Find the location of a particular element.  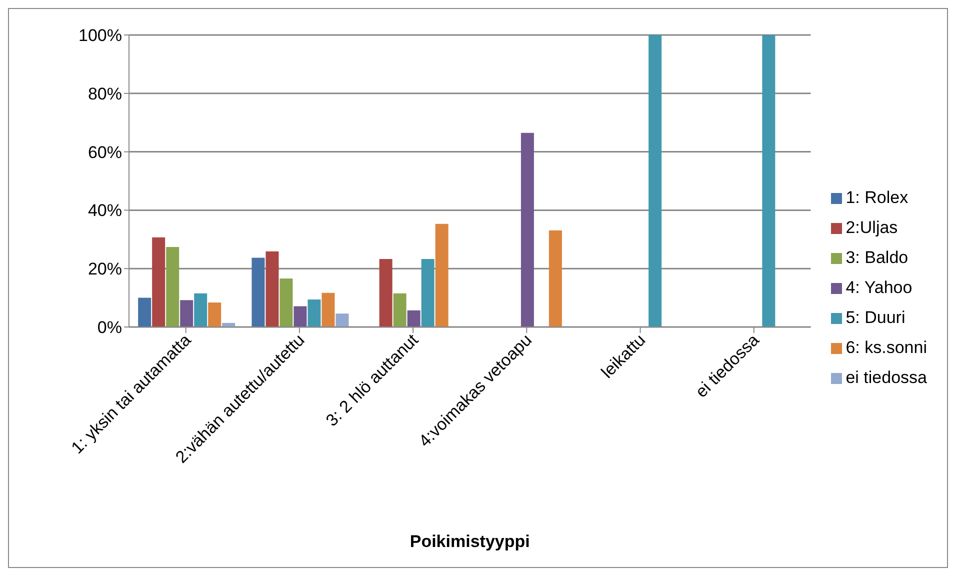

y-tick-label: 100% is located at coordinates (100, 36).